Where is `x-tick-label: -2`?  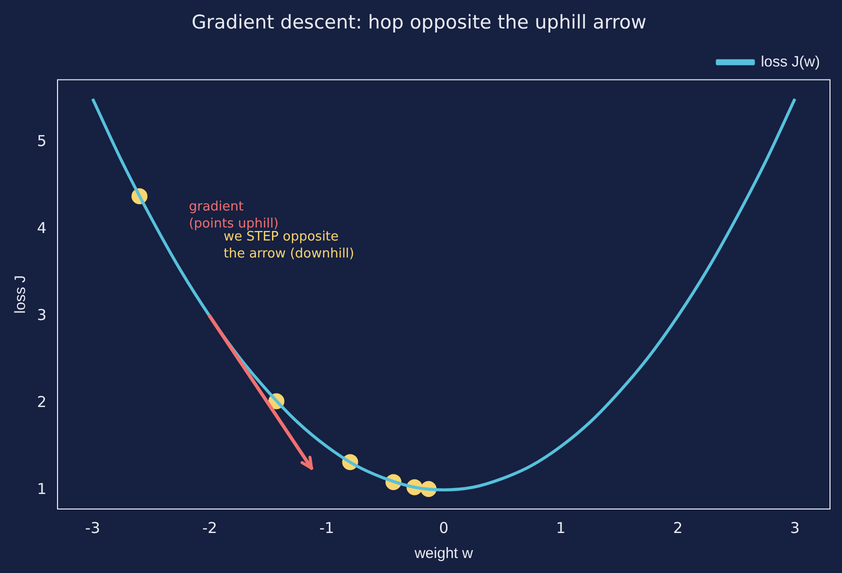
x-tick-label: -2 is located at coordinates (210, 527).